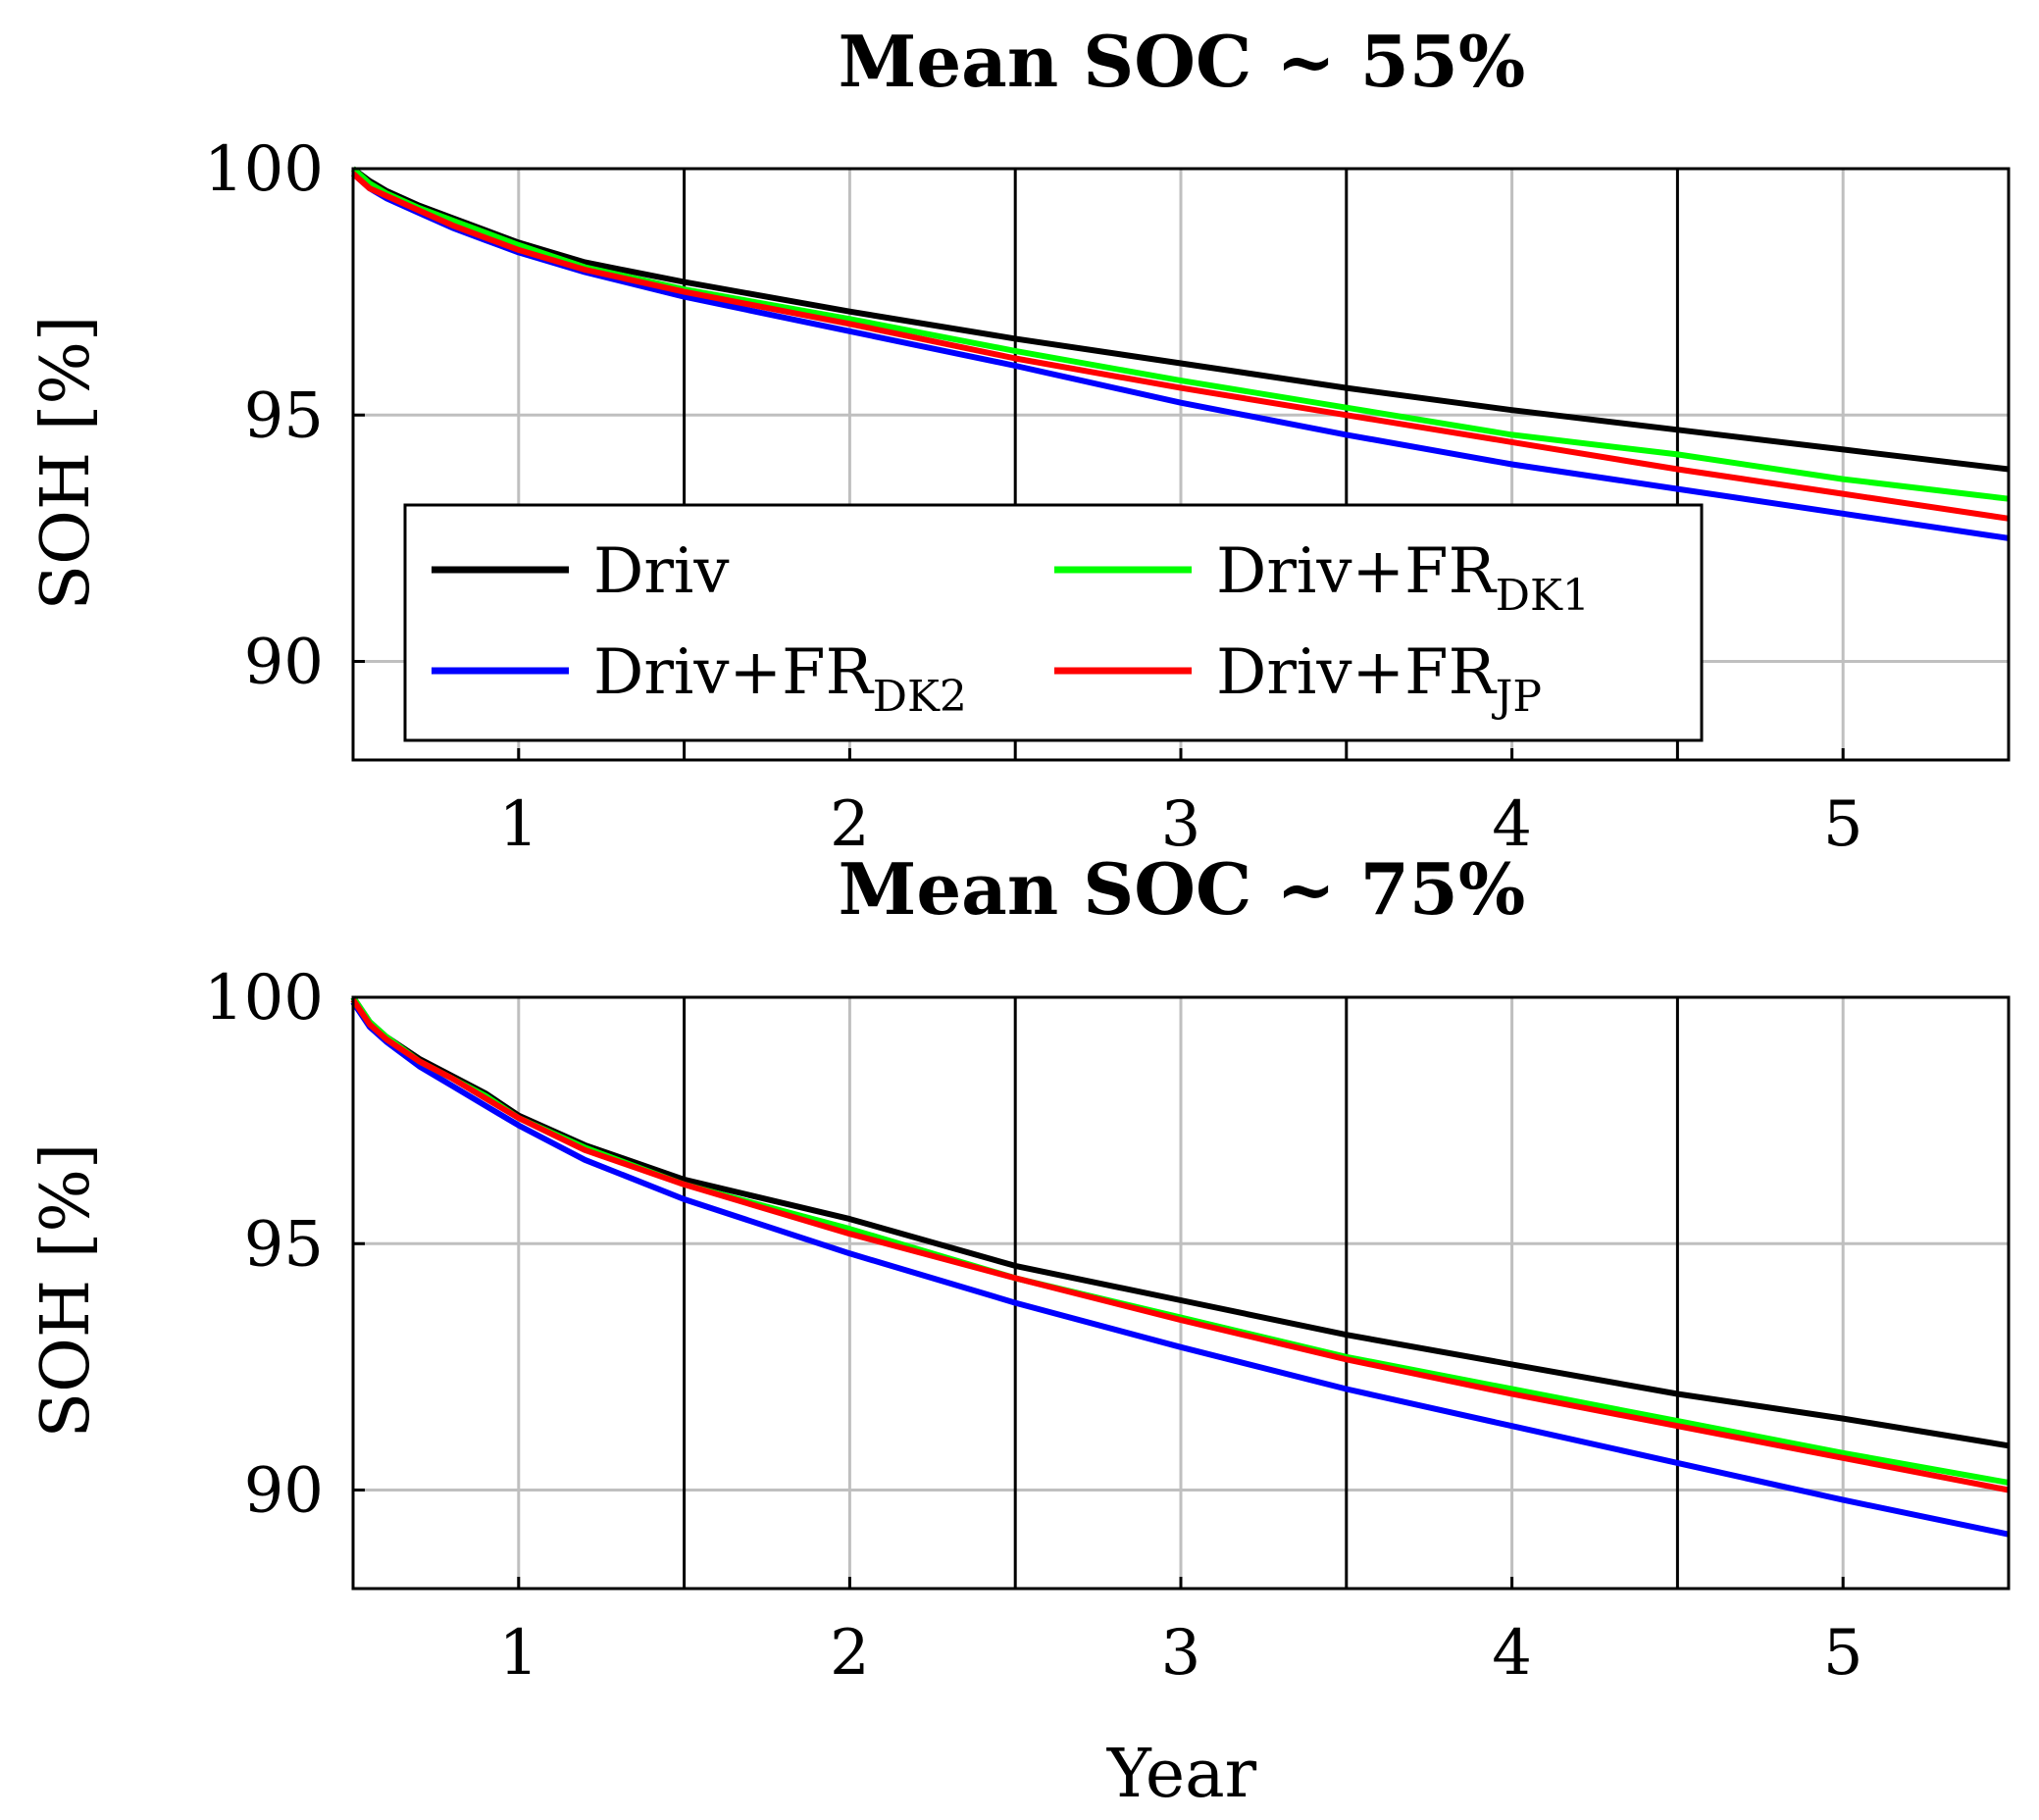 The height and width of the screenshot is (1820, 2039). I want to click on legend: Driv Driv+FRDK1 Driv+FRDK2 Driv+FRJP, so click(1053, 622).